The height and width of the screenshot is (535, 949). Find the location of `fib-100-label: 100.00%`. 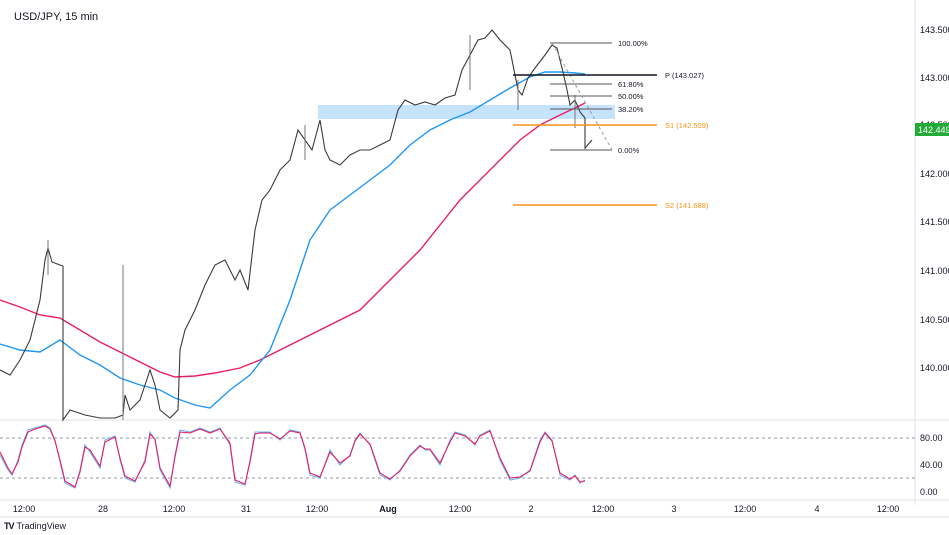

fib-100-label: 100.00% is located at coordinates (633, 43).